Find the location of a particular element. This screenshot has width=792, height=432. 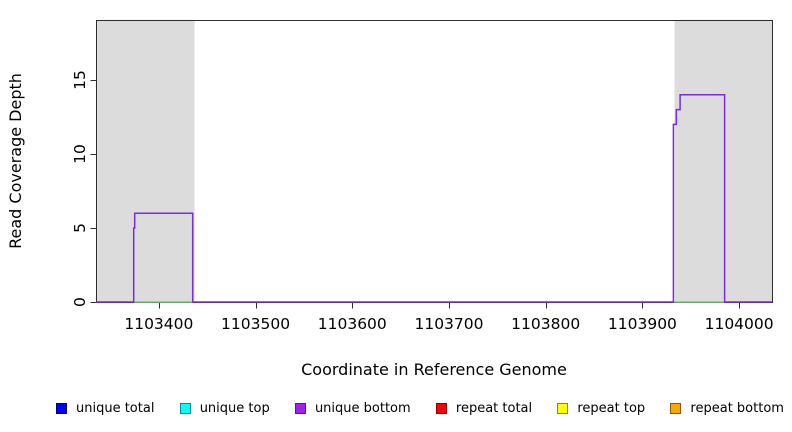

legend-label: unique top is located at coordinates (234, 408).